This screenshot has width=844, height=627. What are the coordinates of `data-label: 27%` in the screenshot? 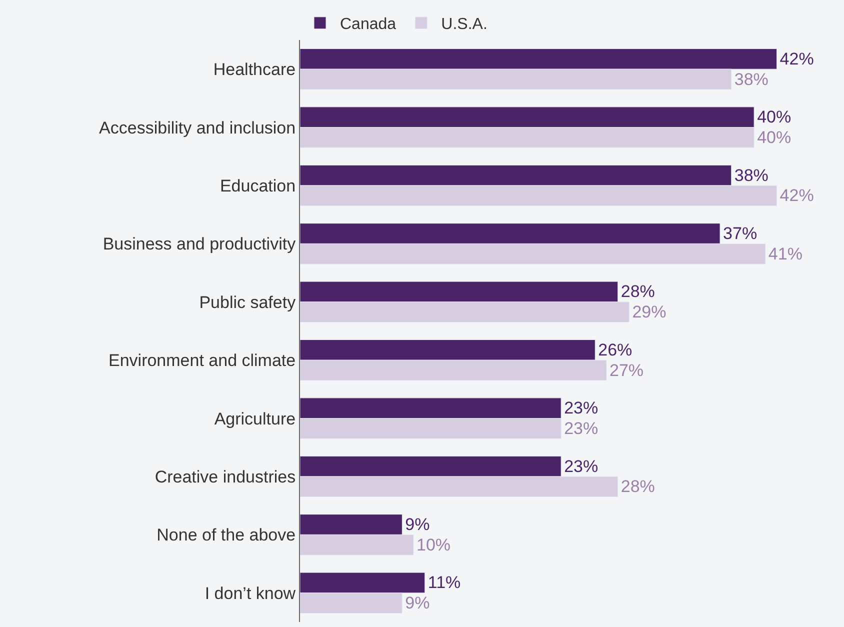 It's located at (627, 370).